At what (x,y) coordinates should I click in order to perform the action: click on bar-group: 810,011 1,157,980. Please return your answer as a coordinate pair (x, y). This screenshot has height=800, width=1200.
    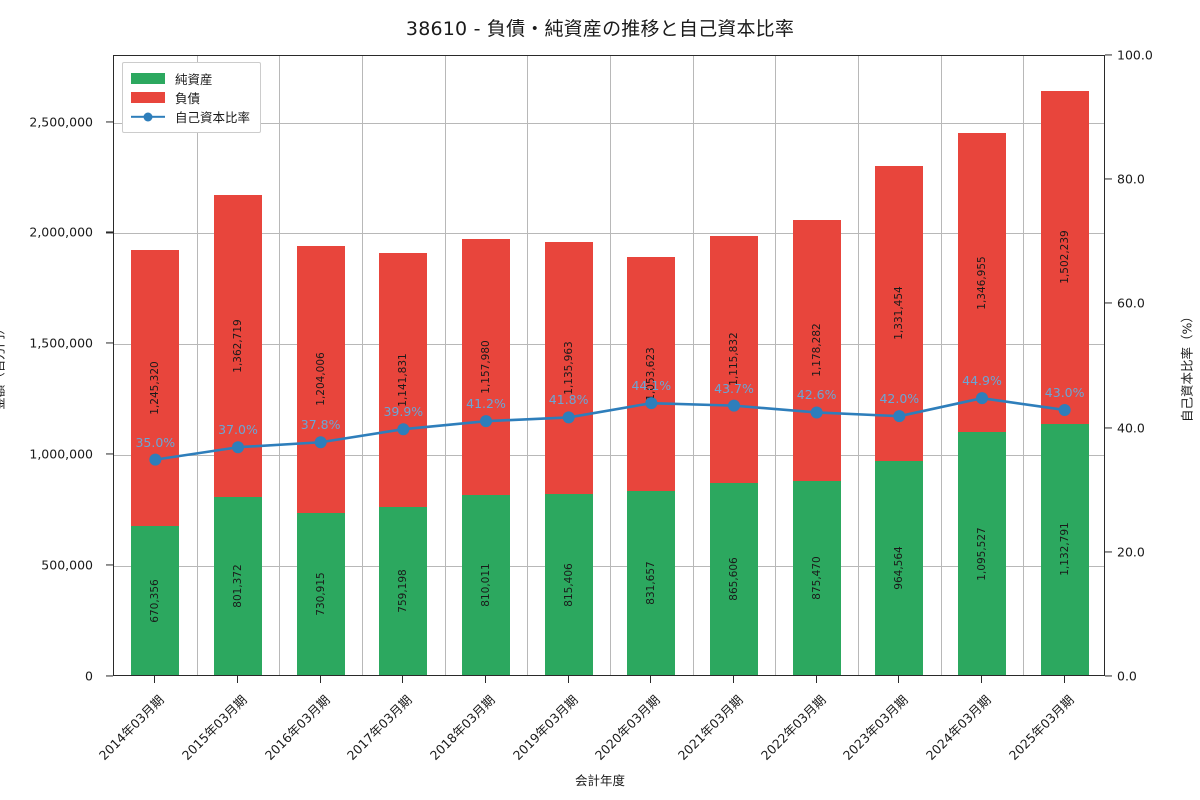
    Looking at the image, I should click on (486, 456).